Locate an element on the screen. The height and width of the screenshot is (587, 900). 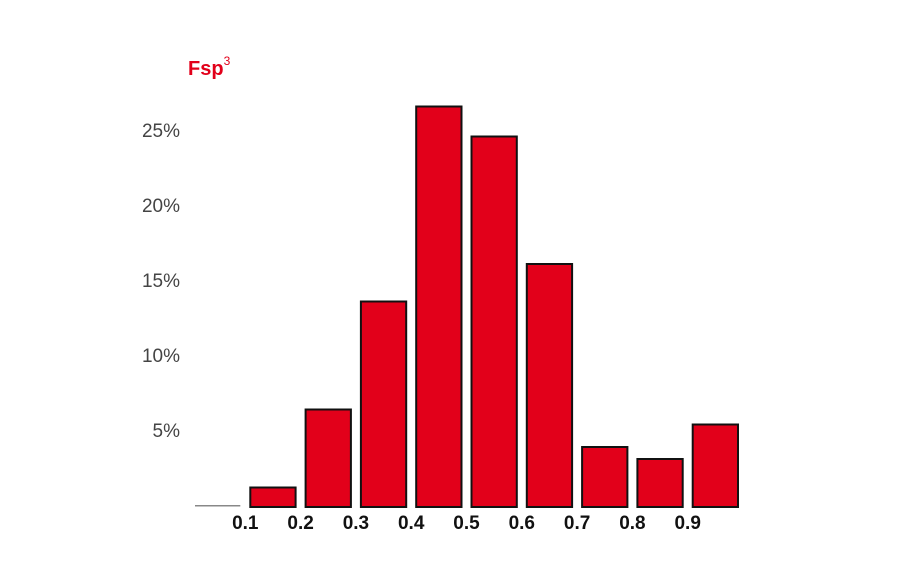
x-tick-label: 0.4 is located at coordinates (411, 523).